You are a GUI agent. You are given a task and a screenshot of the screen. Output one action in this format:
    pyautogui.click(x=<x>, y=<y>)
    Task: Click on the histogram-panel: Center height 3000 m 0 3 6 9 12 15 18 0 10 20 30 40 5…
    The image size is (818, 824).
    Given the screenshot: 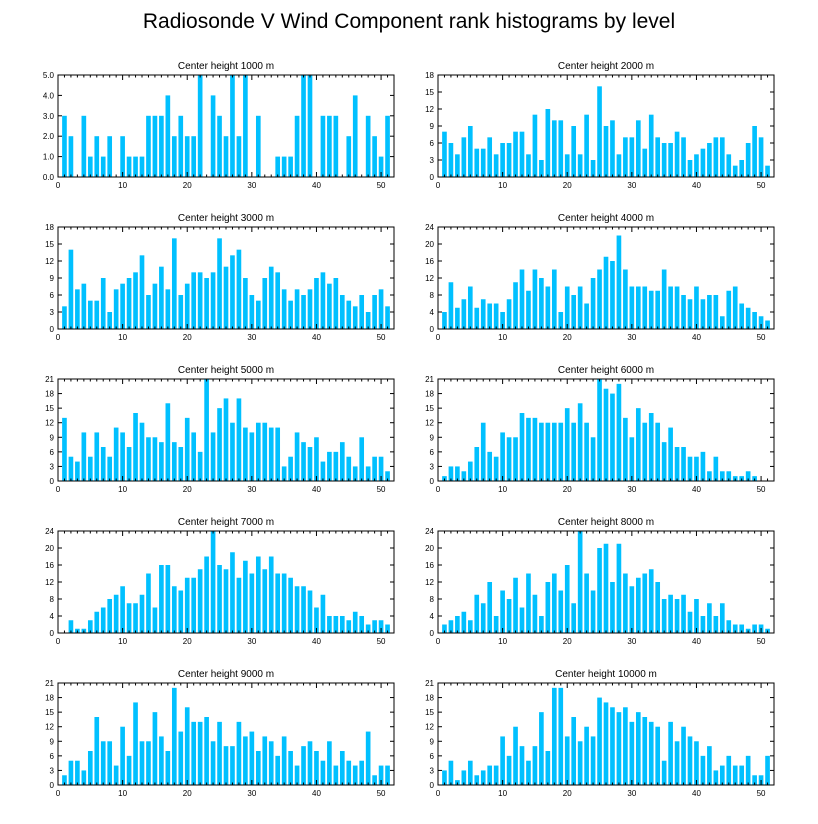 What is the action you would take?
    pyautogui.click(x=220, y=277)
    